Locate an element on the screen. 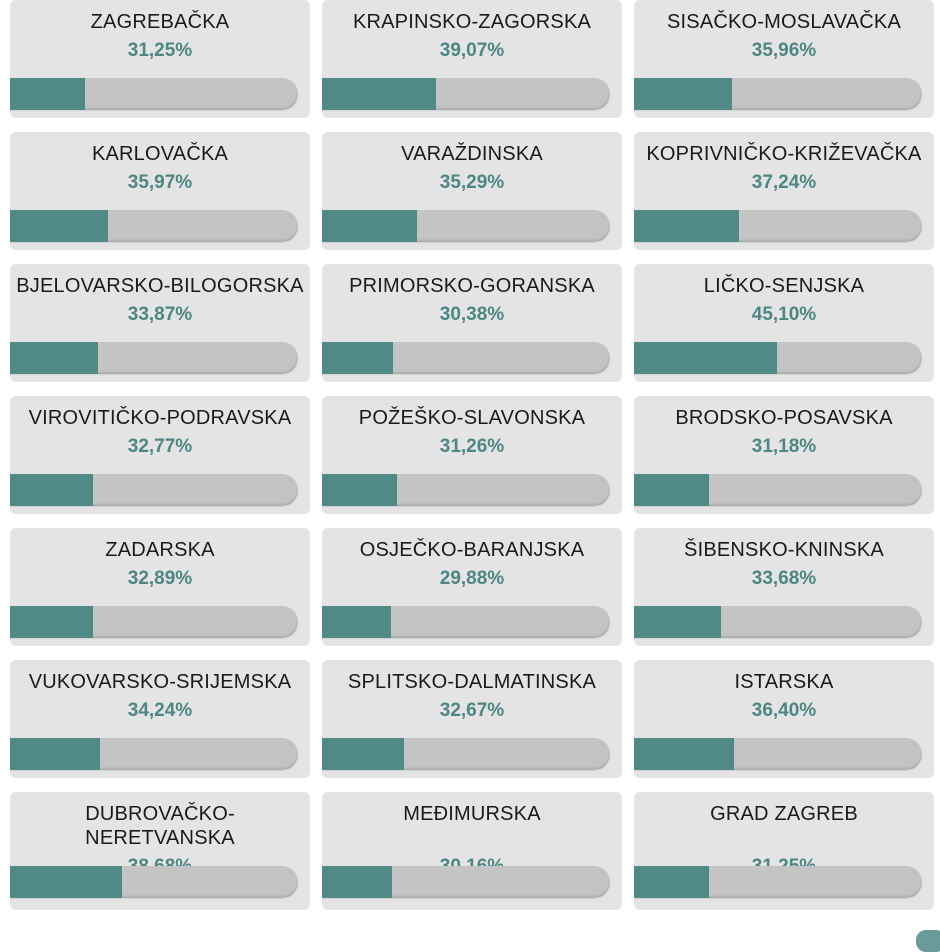 The height and width of the screenshot is (952, 940). county-card-koprivnicko-krizevacka: KOPRIVNIČKO-KRIŽEVAČKA 37,24% is located at coordinates (784, 191).